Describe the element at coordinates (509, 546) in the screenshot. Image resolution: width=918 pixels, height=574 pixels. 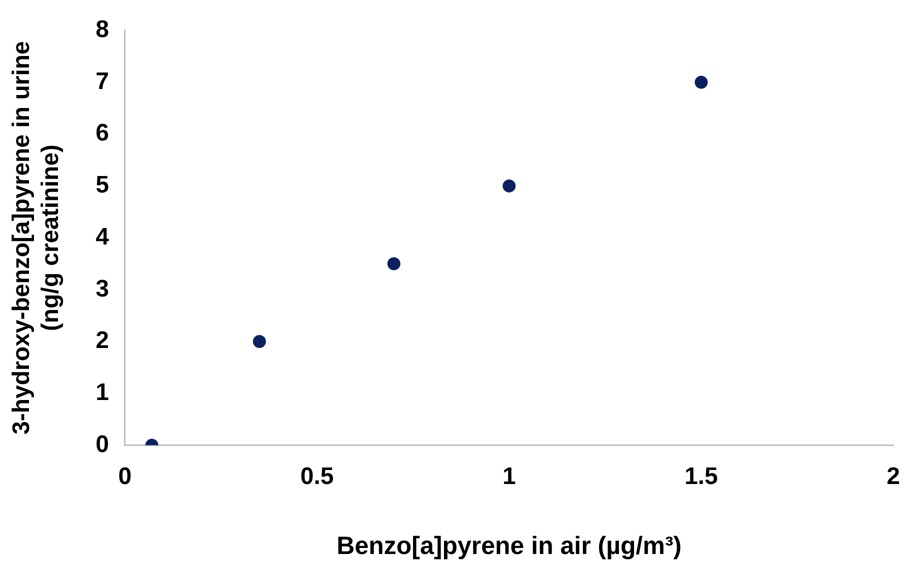
I see `x-axis-title: Benzo[a]pyrene in air (µg/m³)` at that location.